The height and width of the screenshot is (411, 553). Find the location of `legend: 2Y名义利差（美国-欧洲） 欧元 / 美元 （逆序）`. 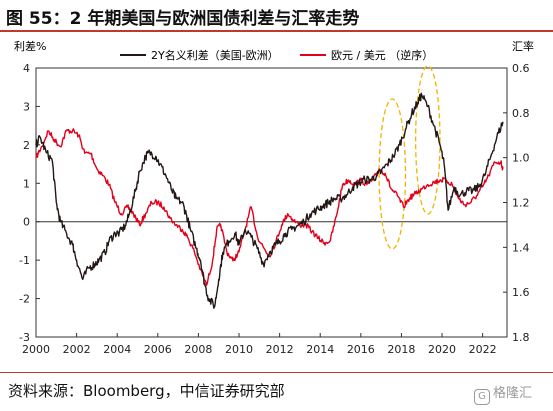

legend: 2Y名义利差（美国-欧洲） 欧元 / 美元 （逆序） is located at coordinates (276, 55).